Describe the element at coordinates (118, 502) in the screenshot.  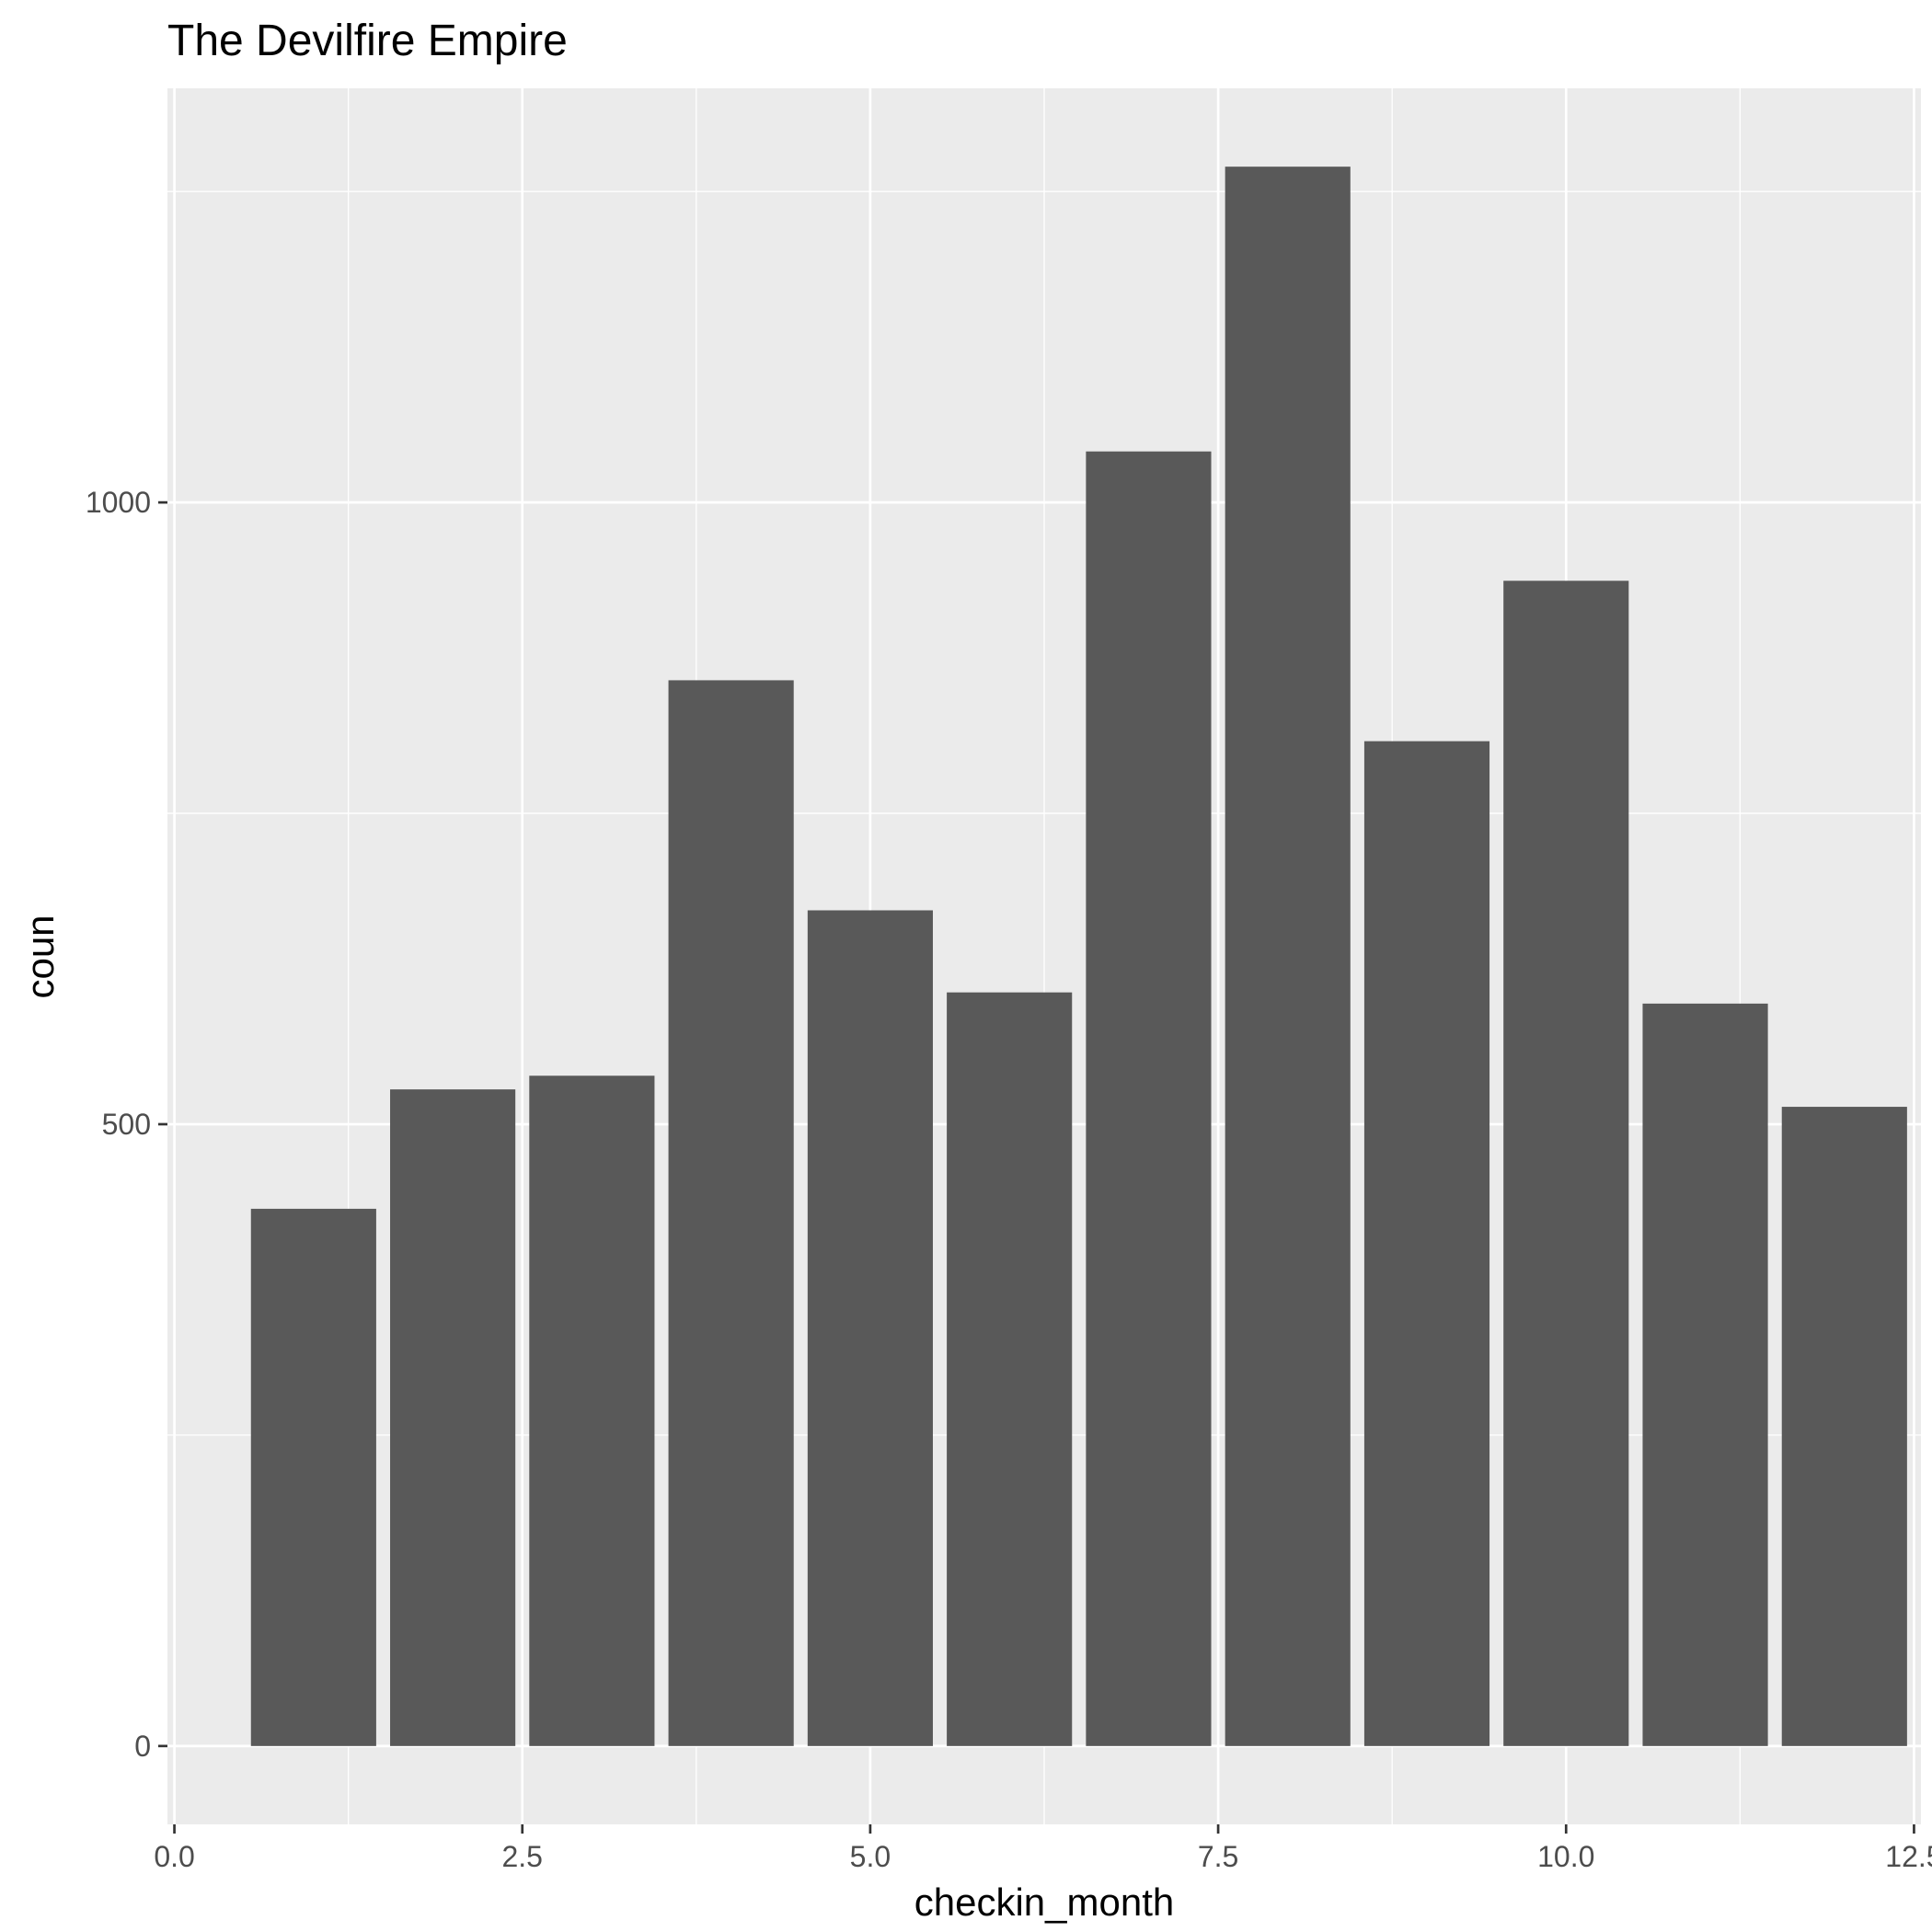
I see `y-tick-label: 1000` at that location.